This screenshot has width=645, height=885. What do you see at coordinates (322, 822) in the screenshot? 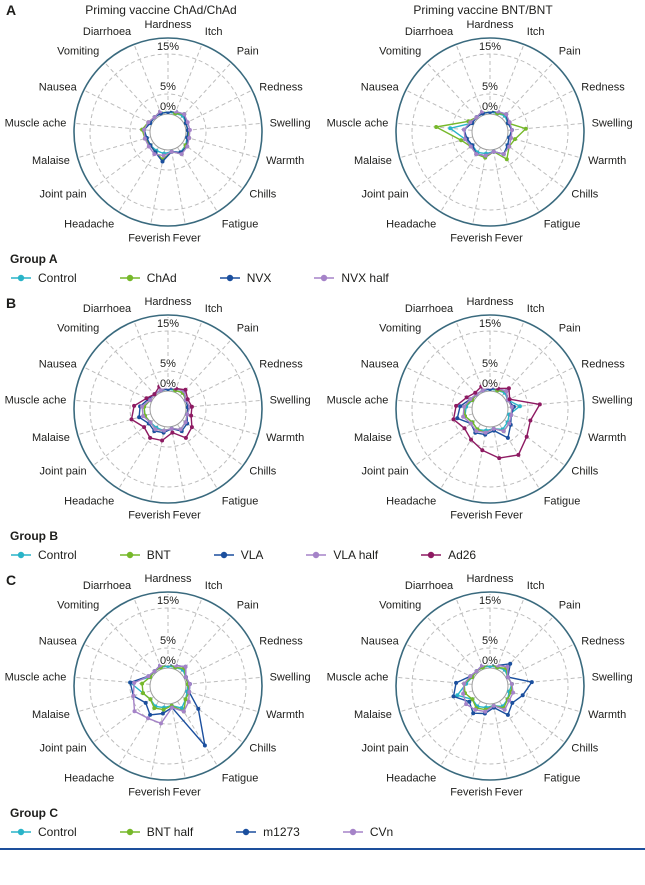
I see `legend-group-c: Group C Control BNT half m1273 CVn` at bounding box center [322, 822].